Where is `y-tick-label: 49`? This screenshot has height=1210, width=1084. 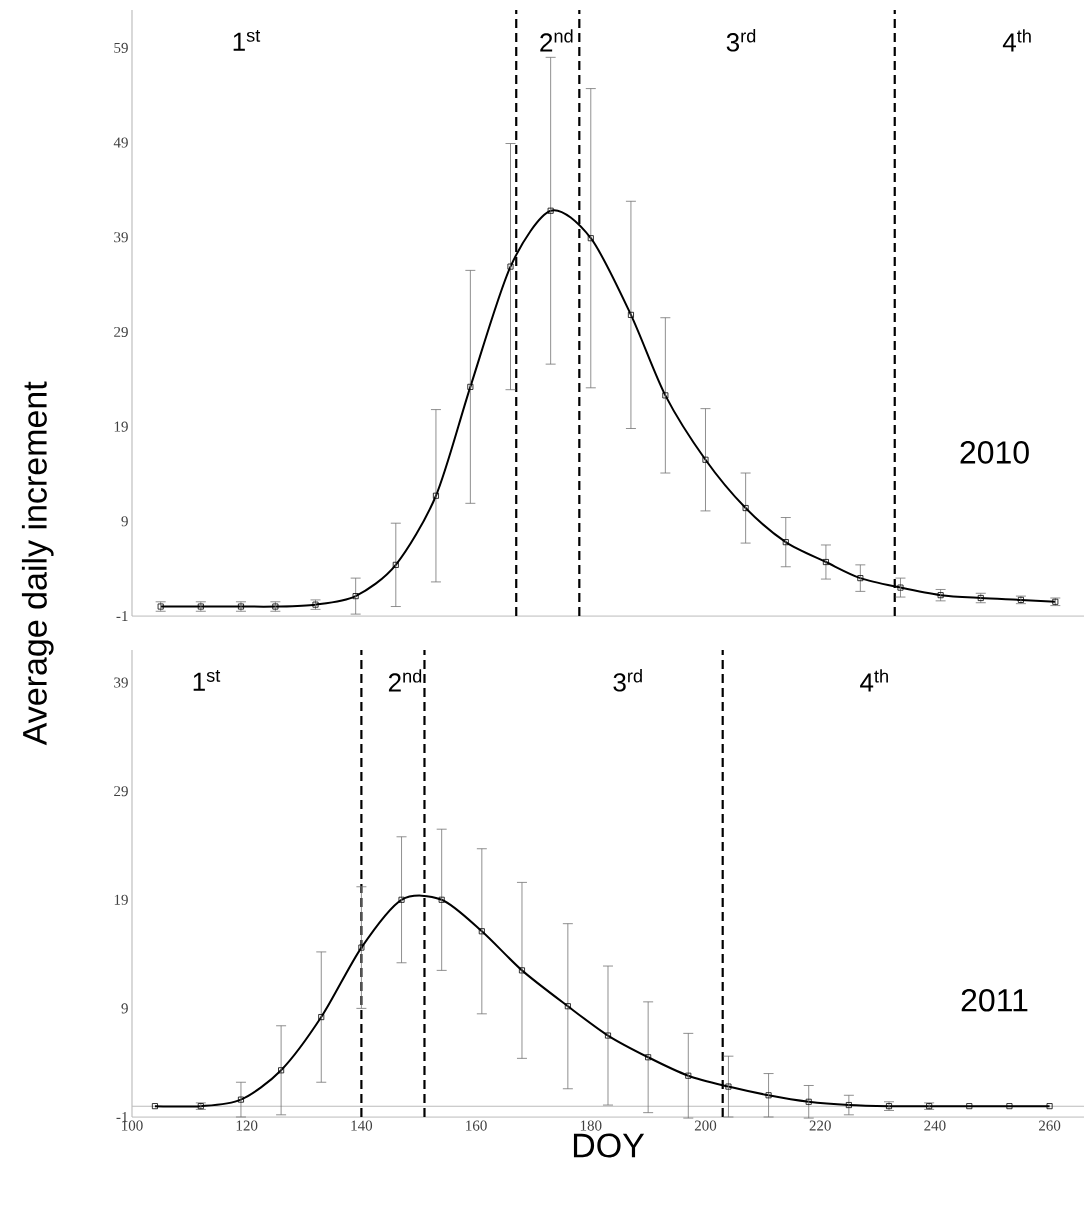
y-tick-label: 49 is located at coordinates (120, 142).